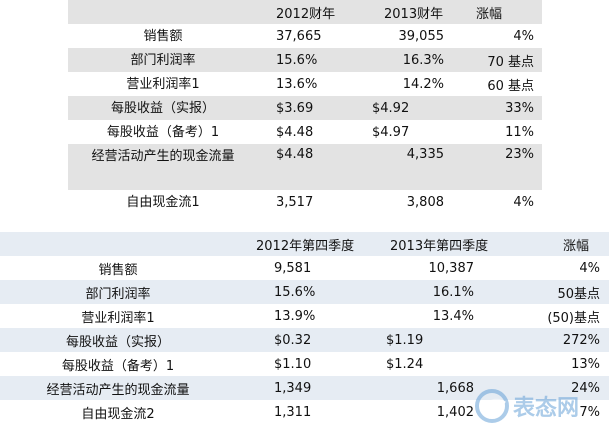 The width and height of the screenshot is (609, 429). I want to click on value-q4-2012: 15.6%, so click(295, 292).